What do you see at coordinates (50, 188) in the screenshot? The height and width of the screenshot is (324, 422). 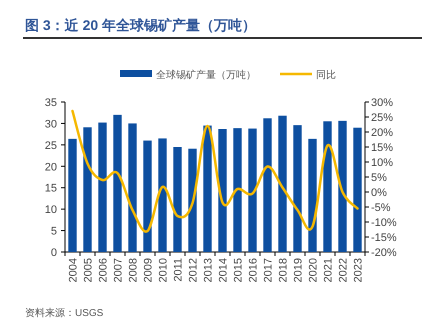 I see `y-tick-label: 15` at bounding box center [50, 188].